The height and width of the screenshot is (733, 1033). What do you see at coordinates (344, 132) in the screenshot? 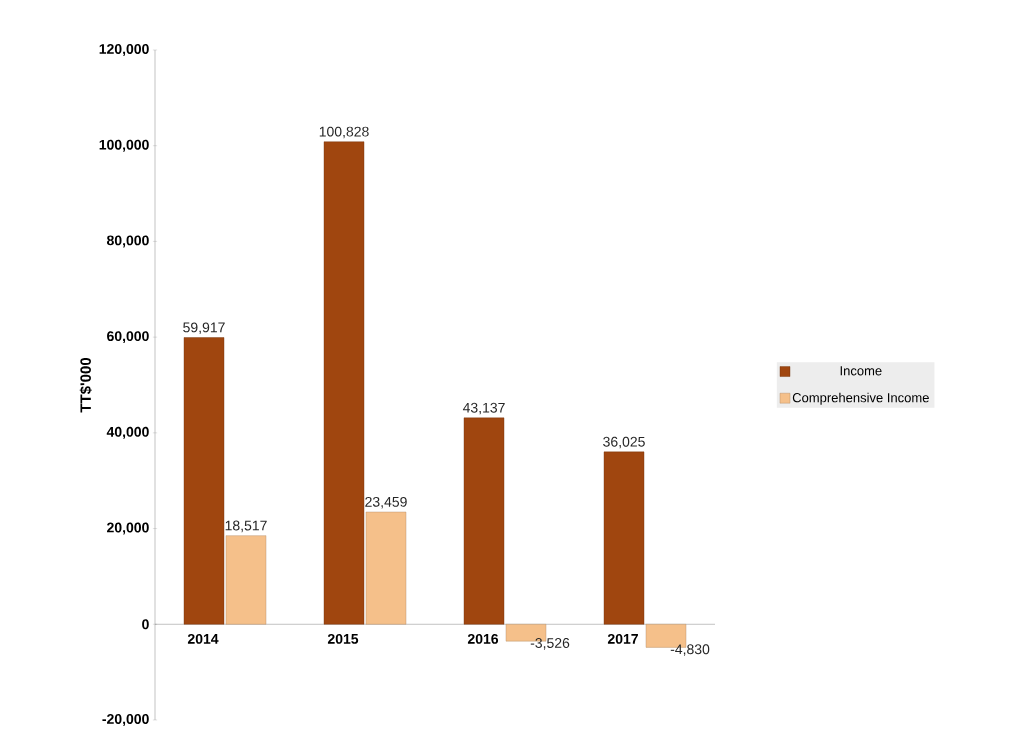
I see `data-label: 100,828` at bounding box center [344, 132].